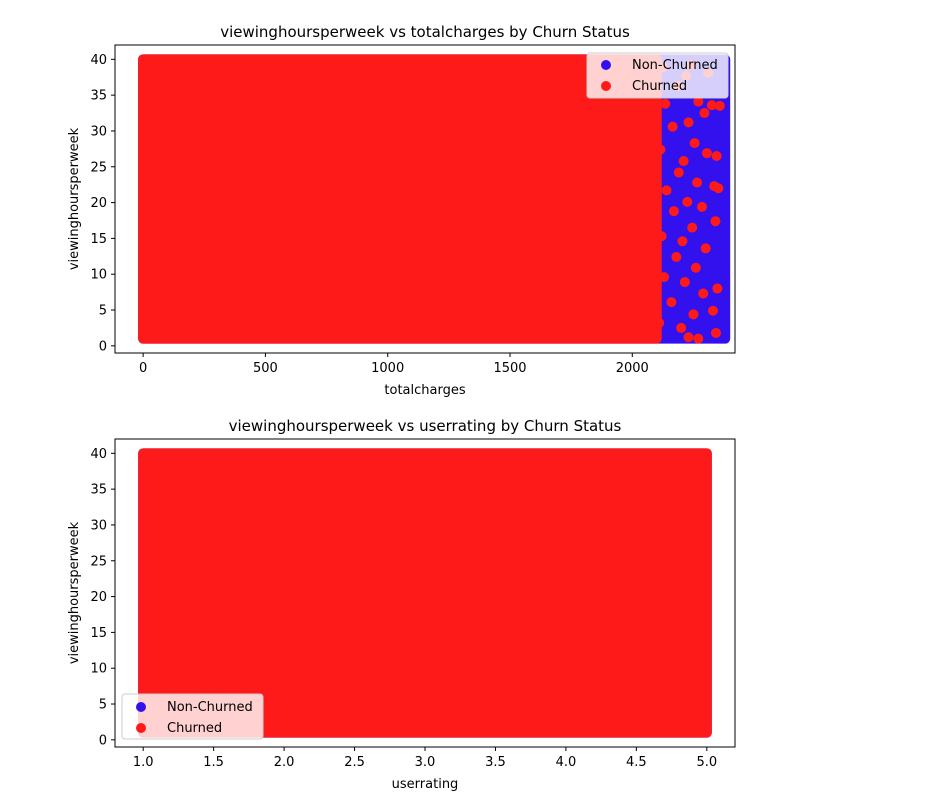 The image size is (937, 801). What do you see at coordinates (284, 762) in the screenshot?
I see `x-tick-label: 2.0` at bounding box center [284, 762].